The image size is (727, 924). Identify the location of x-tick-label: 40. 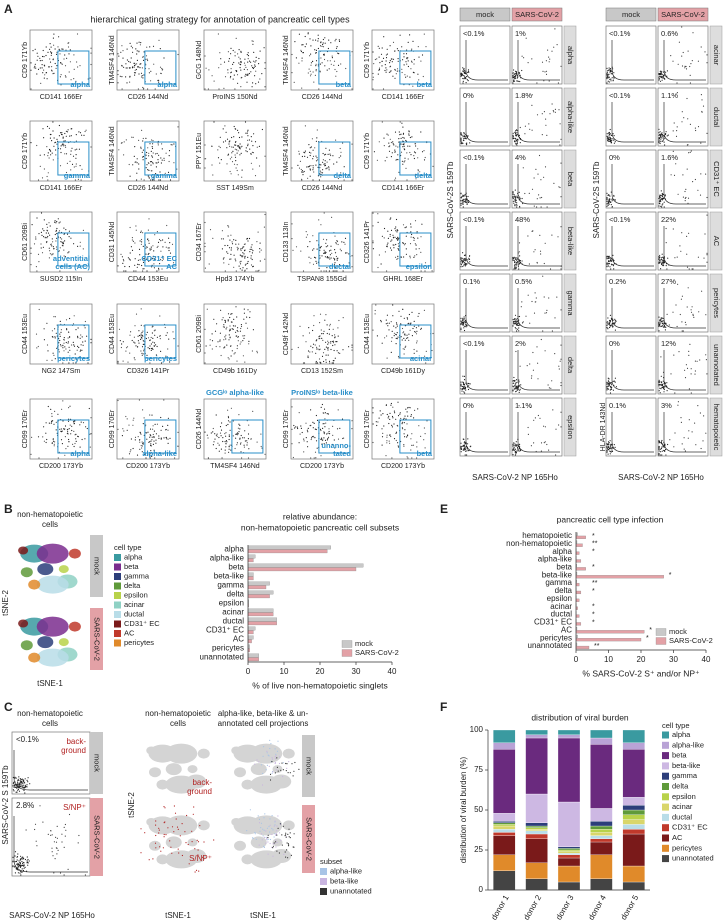
(706, 659).